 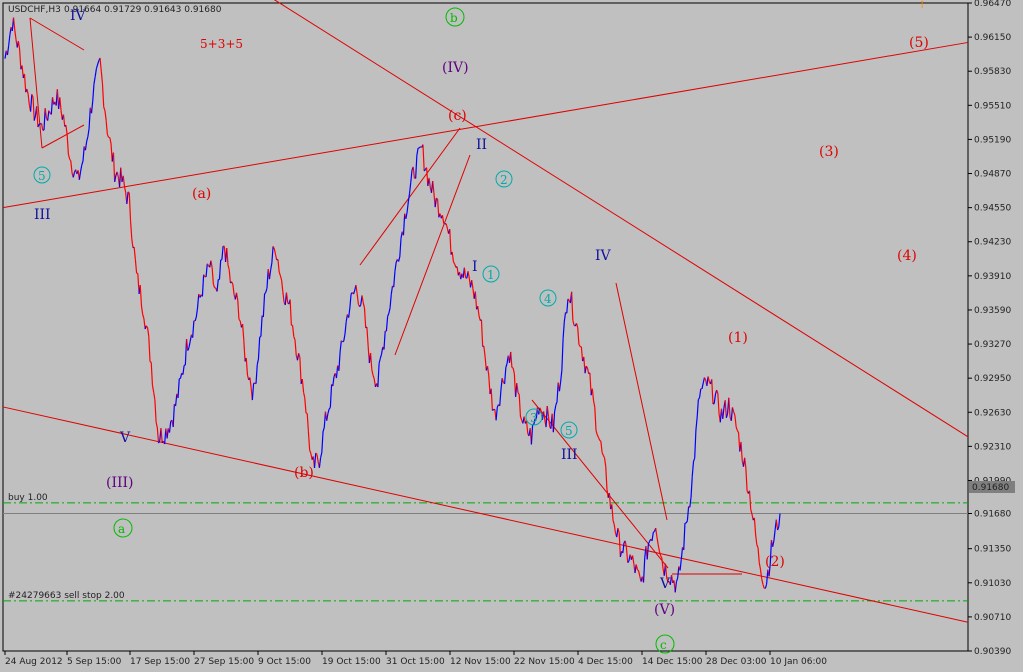 What do you see at coordinates (42, 175) in the screenshot?
I see `circle-5-left` at bounding box center [42, 175].